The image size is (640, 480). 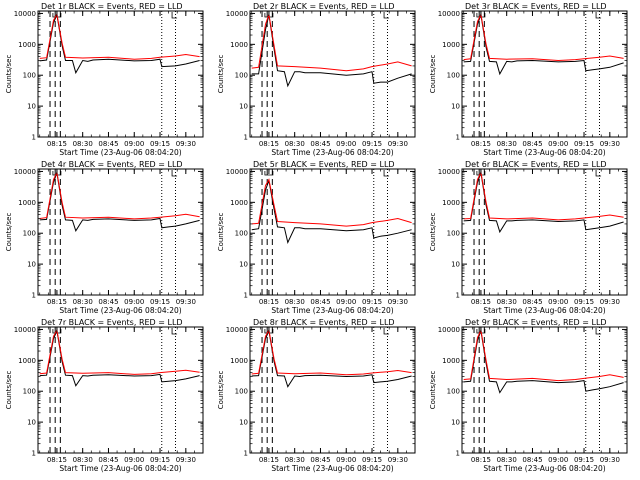 What do you see at coordinates (112, 164) in the screenshot?
I see `chart-title: Det 4r BLACK = Events, RED = LLD` at bounding box center [112, 164].